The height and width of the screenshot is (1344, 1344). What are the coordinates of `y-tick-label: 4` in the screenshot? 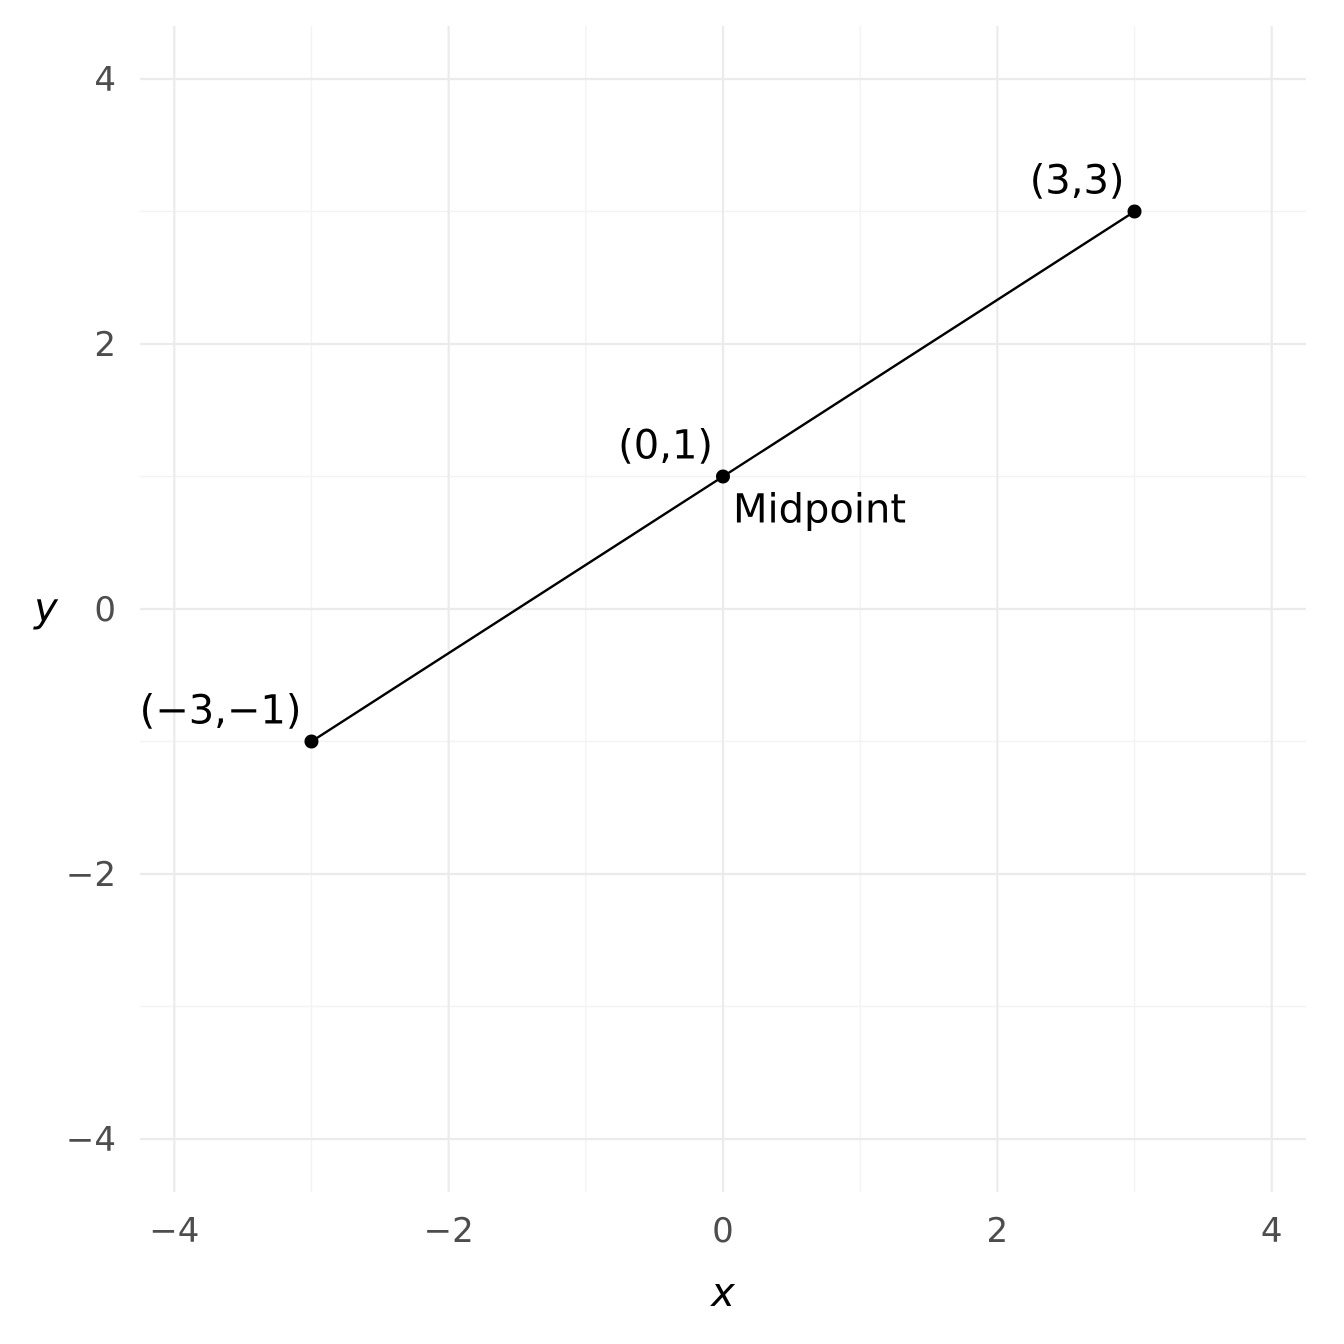 It's located at (105, 80).